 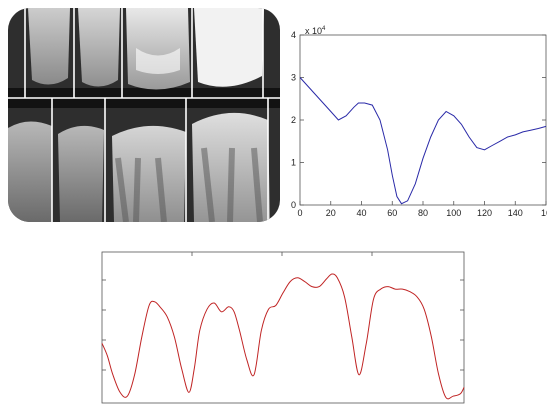 What do you see at coordinates (331, 213) in the screenshot?
I see `x-tick-label: 20` at bounding box center [331, 213].